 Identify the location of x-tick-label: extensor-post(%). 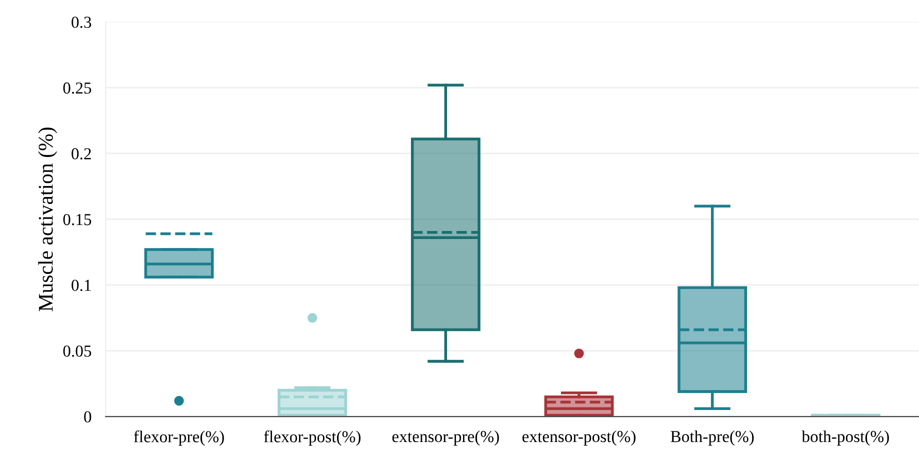
(579, 438).